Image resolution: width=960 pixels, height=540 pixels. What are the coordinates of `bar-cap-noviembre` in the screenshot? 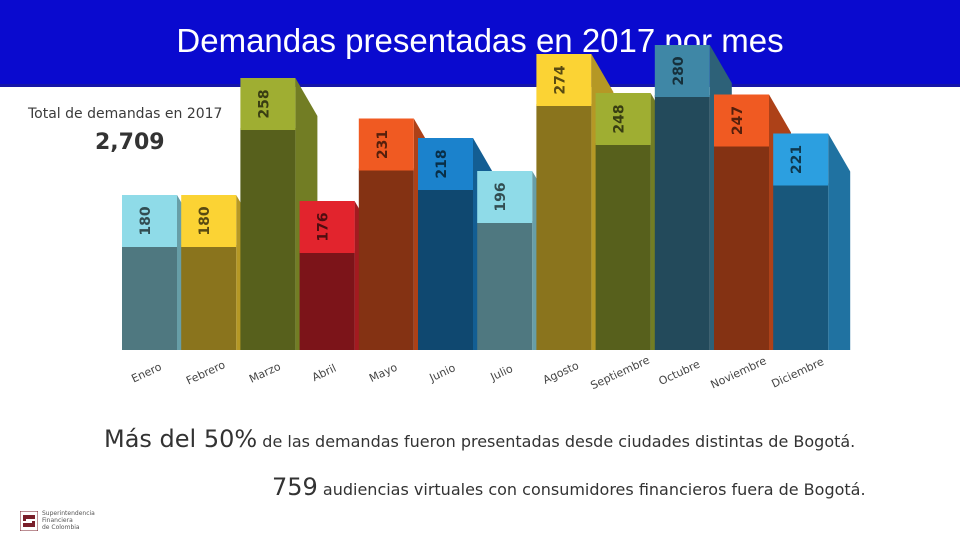 It's located at (741, 120).